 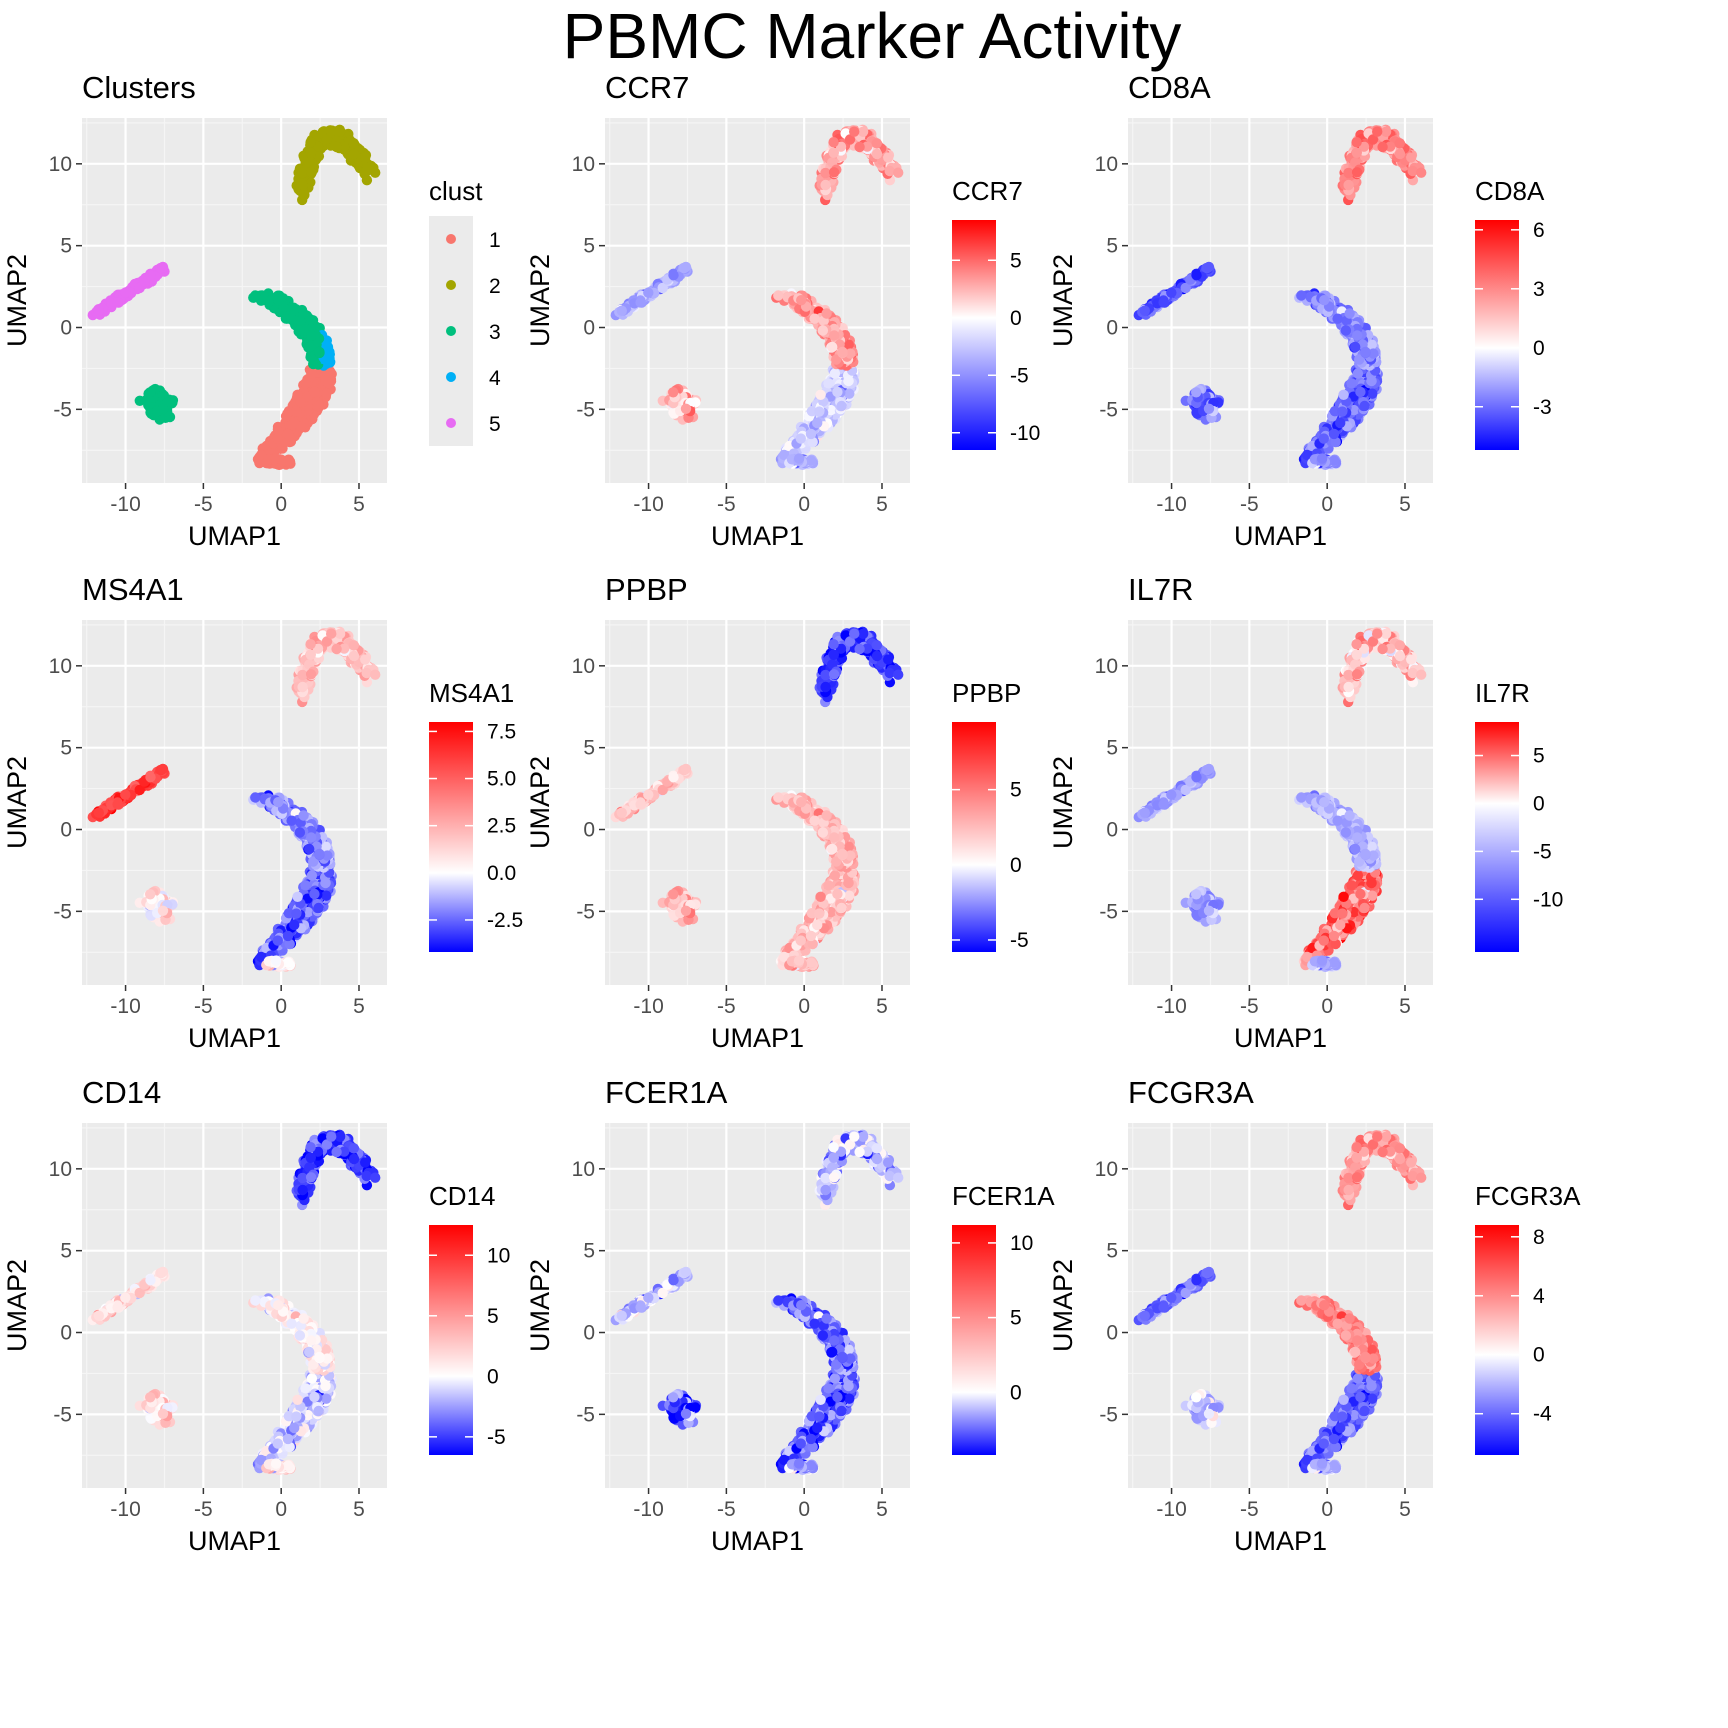 I want to click on colorbar-tick-label: 5, so click(x=1016, y=260).